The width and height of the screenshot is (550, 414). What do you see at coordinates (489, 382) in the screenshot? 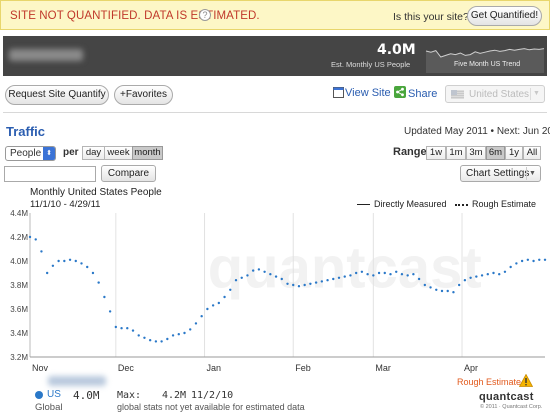
I see `rough-estimate-badge: Rough Estimate` at bounding box center [489, 382].